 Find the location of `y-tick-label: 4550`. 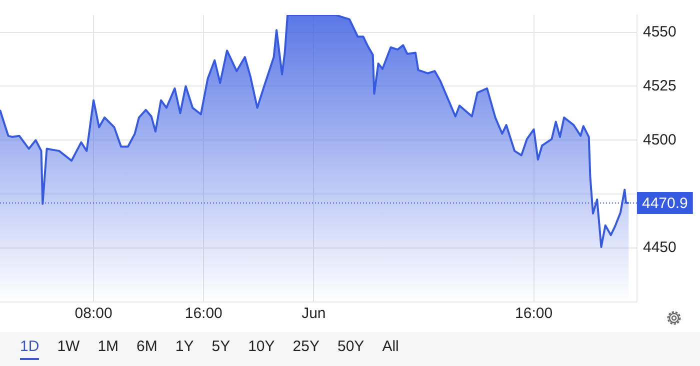

y-tick-label: 4550 is located at coordinates (659, 31).